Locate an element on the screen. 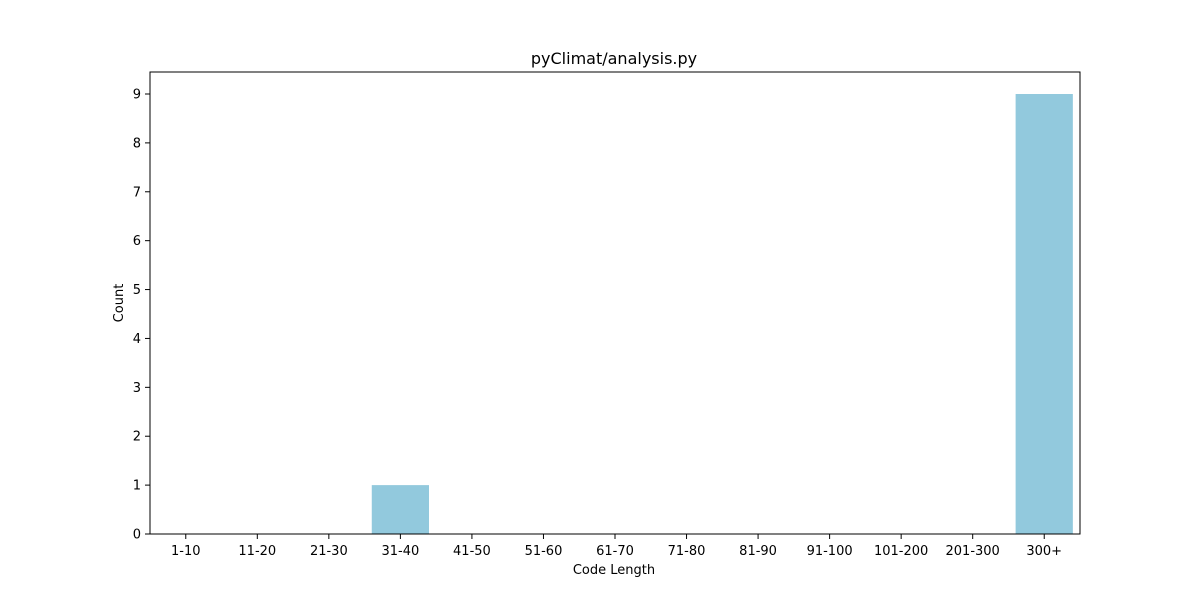 The image size is (1200, 600). x-tick-label: 61-70 is located at coordinates (615, 551).